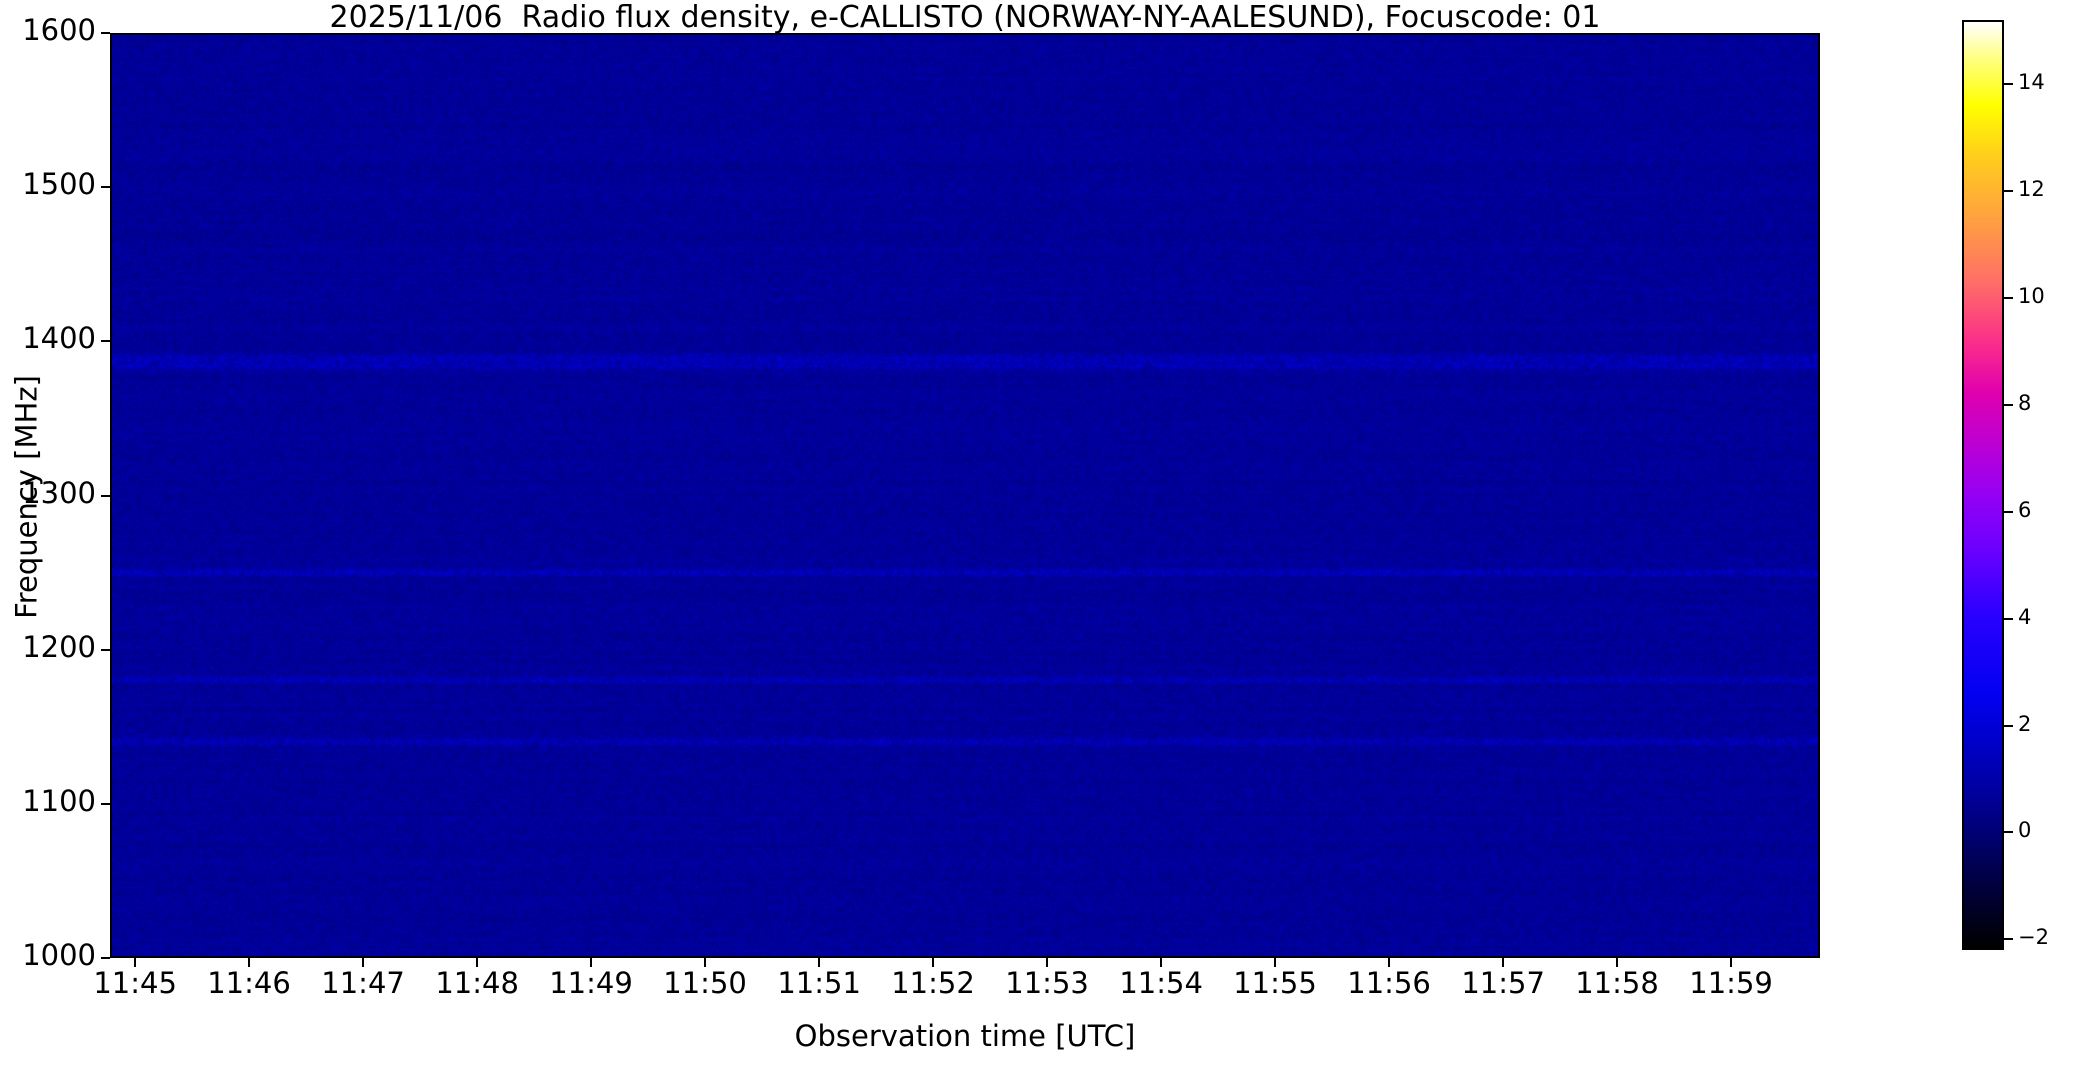  What do you see at coordinates (1275, 983) in the screenshot?
I see `x-tick-label: 11:55` at bounding box center [1275, 983].